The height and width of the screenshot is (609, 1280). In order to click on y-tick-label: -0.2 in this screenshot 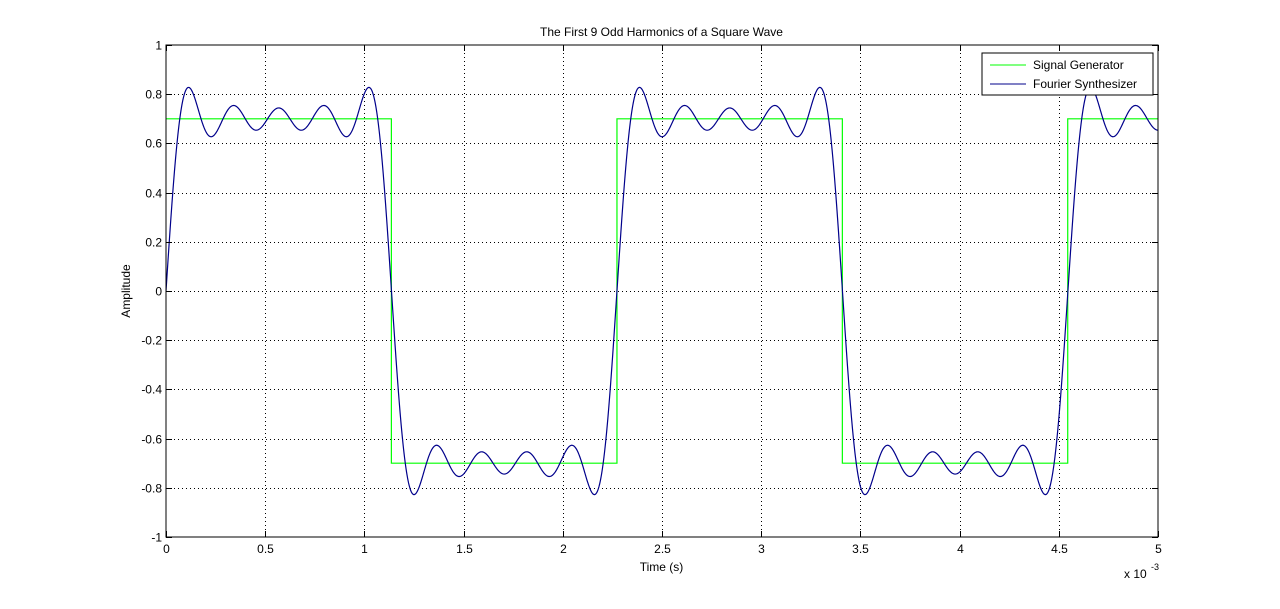, I will do `click(151, 341)`.